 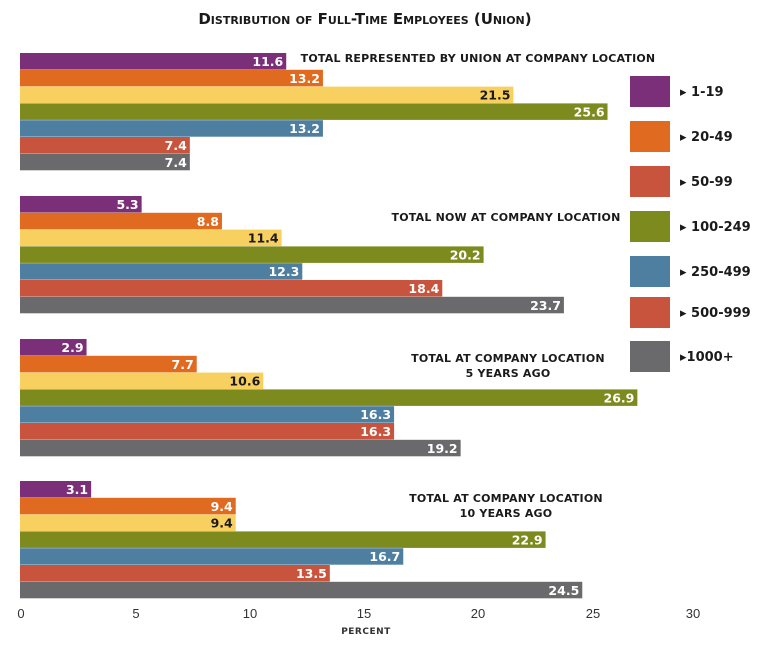 What do you see at coordinates (128, 523) in the screenshot?
I see `bar-g4-s3` at bounding box center [128, 523].